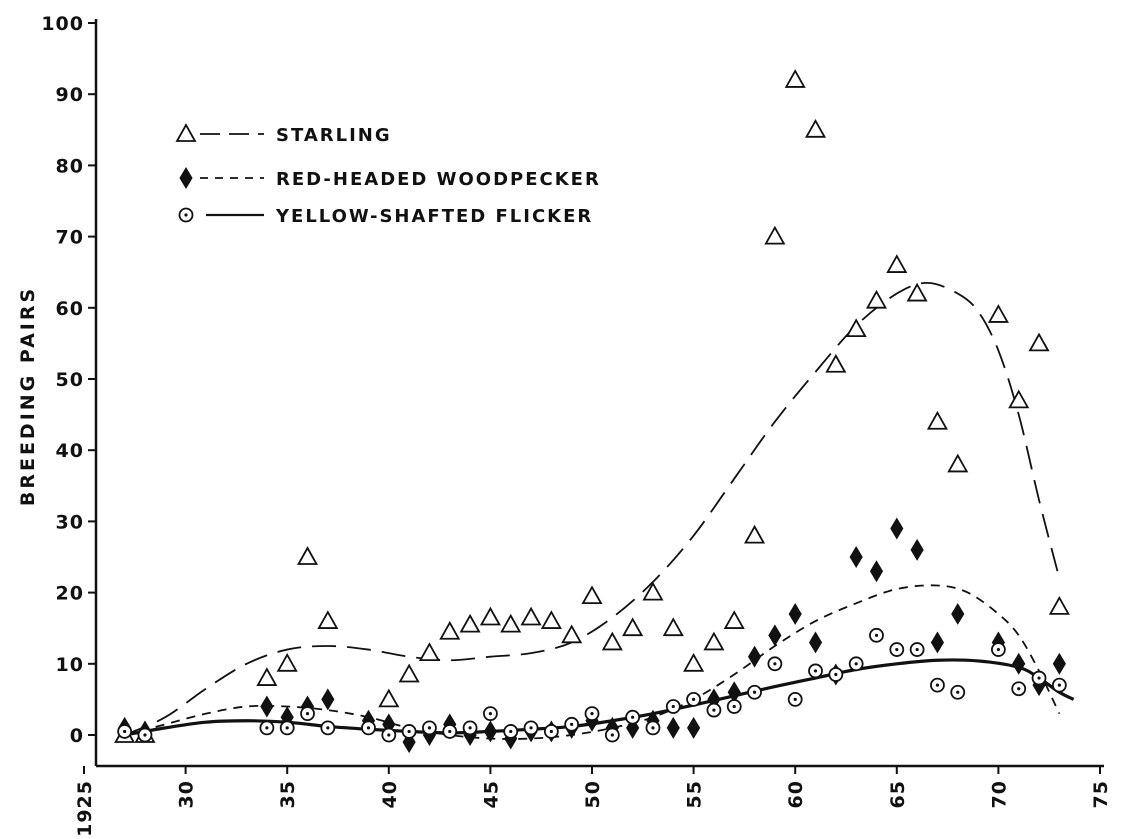  I want to click on legend-label: RED-HEADED WOODPECKER, so click(438, 179).